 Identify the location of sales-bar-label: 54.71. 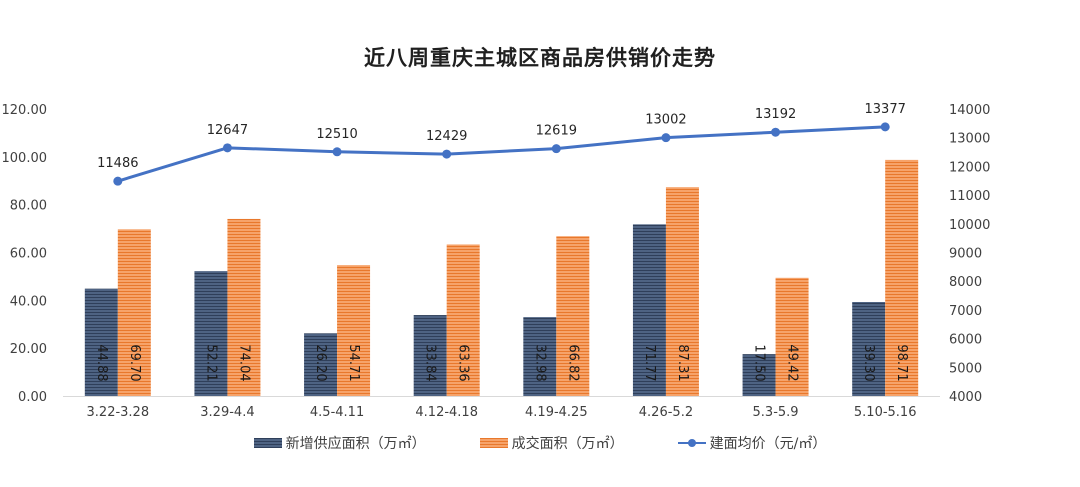
(353, 362).